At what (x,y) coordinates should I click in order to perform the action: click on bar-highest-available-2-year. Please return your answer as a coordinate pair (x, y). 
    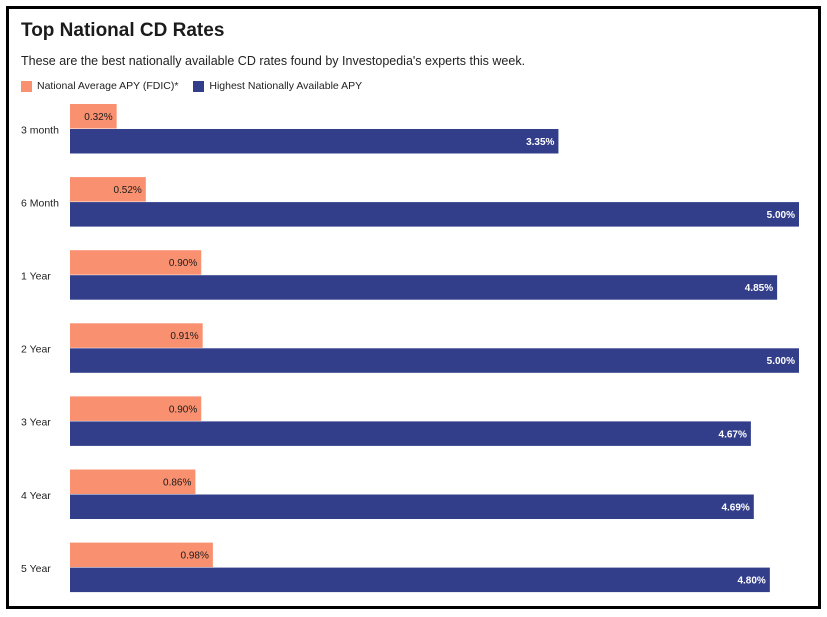
    Looking at the image, I should click on (434, 360).